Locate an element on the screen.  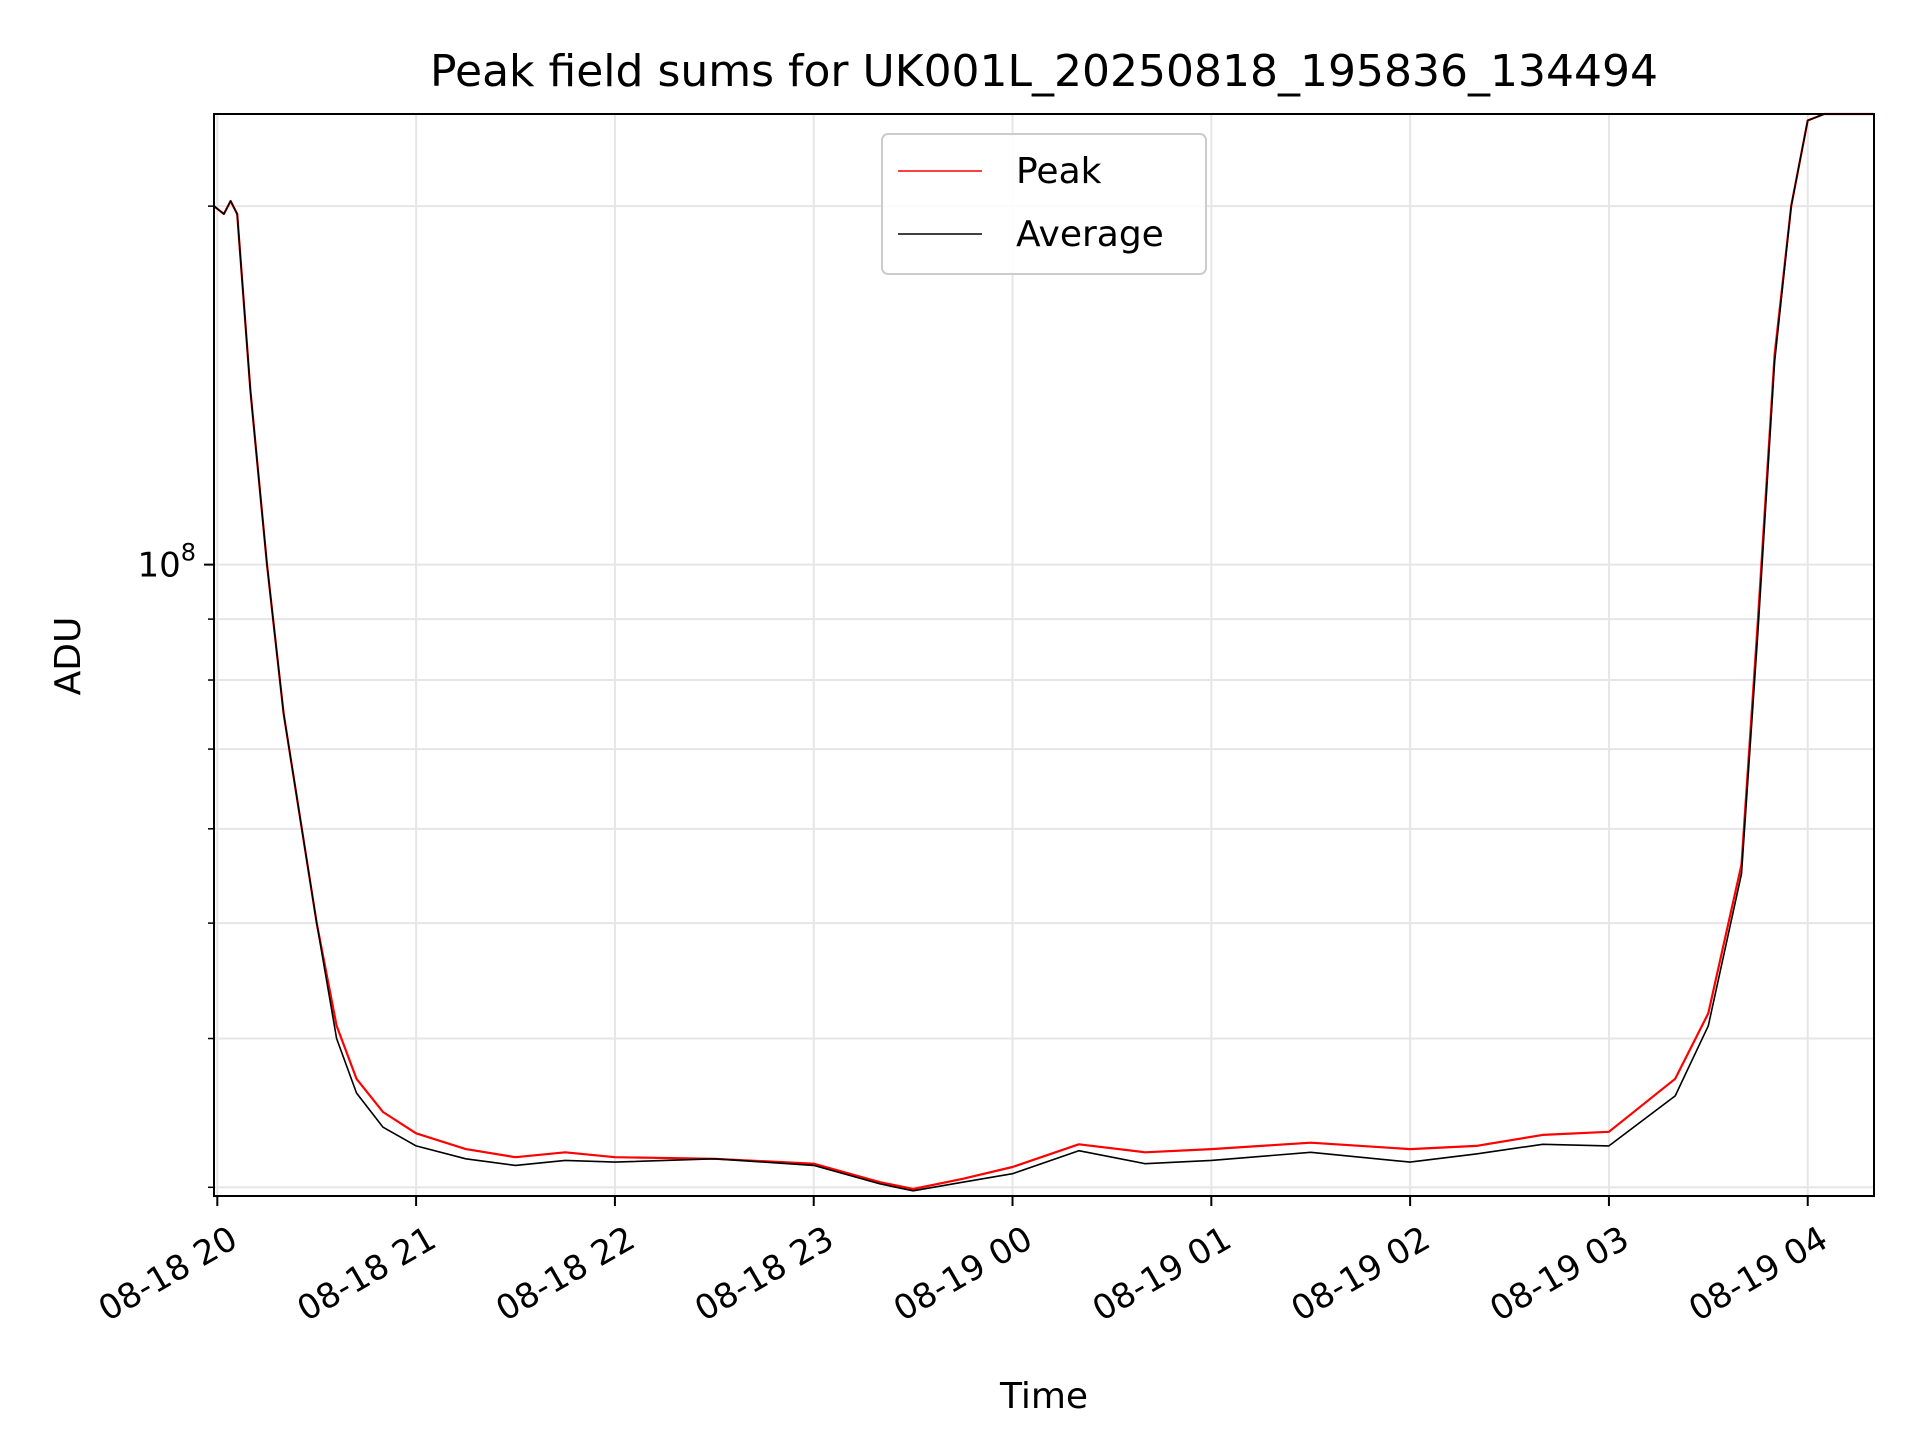
y-axis: 108 is located at coordinates (175, 697).